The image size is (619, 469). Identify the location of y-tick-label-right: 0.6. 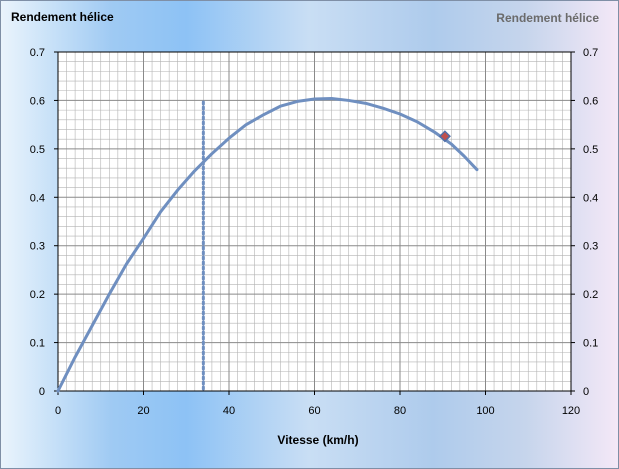
(590, 101).